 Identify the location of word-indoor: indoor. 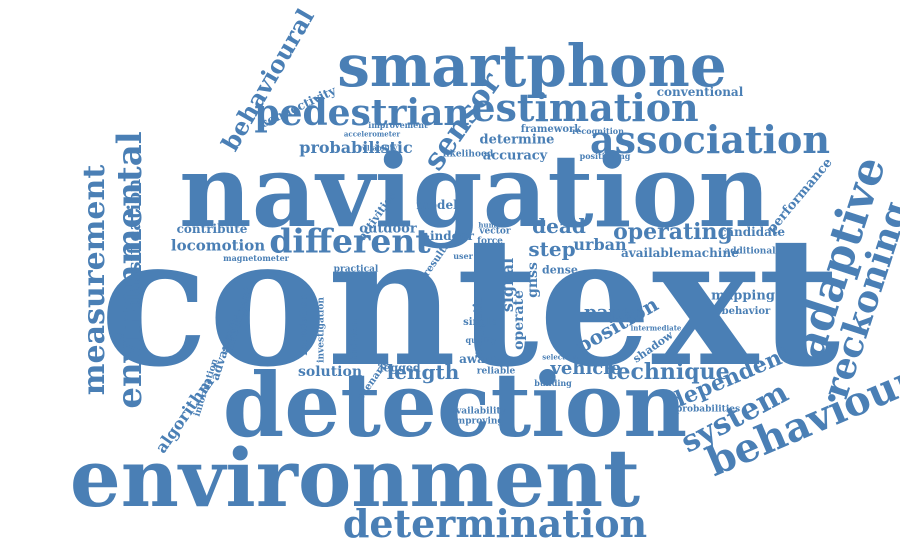
(452, 236).